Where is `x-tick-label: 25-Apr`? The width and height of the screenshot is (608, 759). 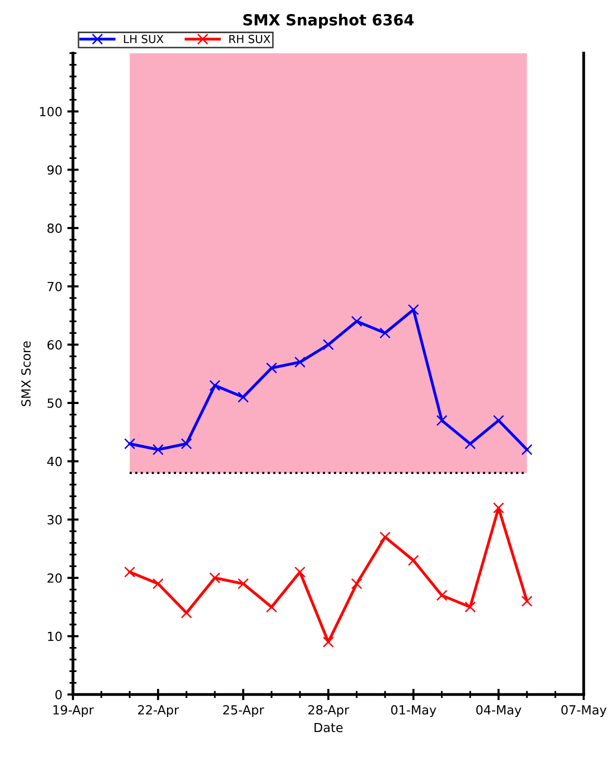
x-tick-label: 25-Apr is located at coordinates (243, 711).